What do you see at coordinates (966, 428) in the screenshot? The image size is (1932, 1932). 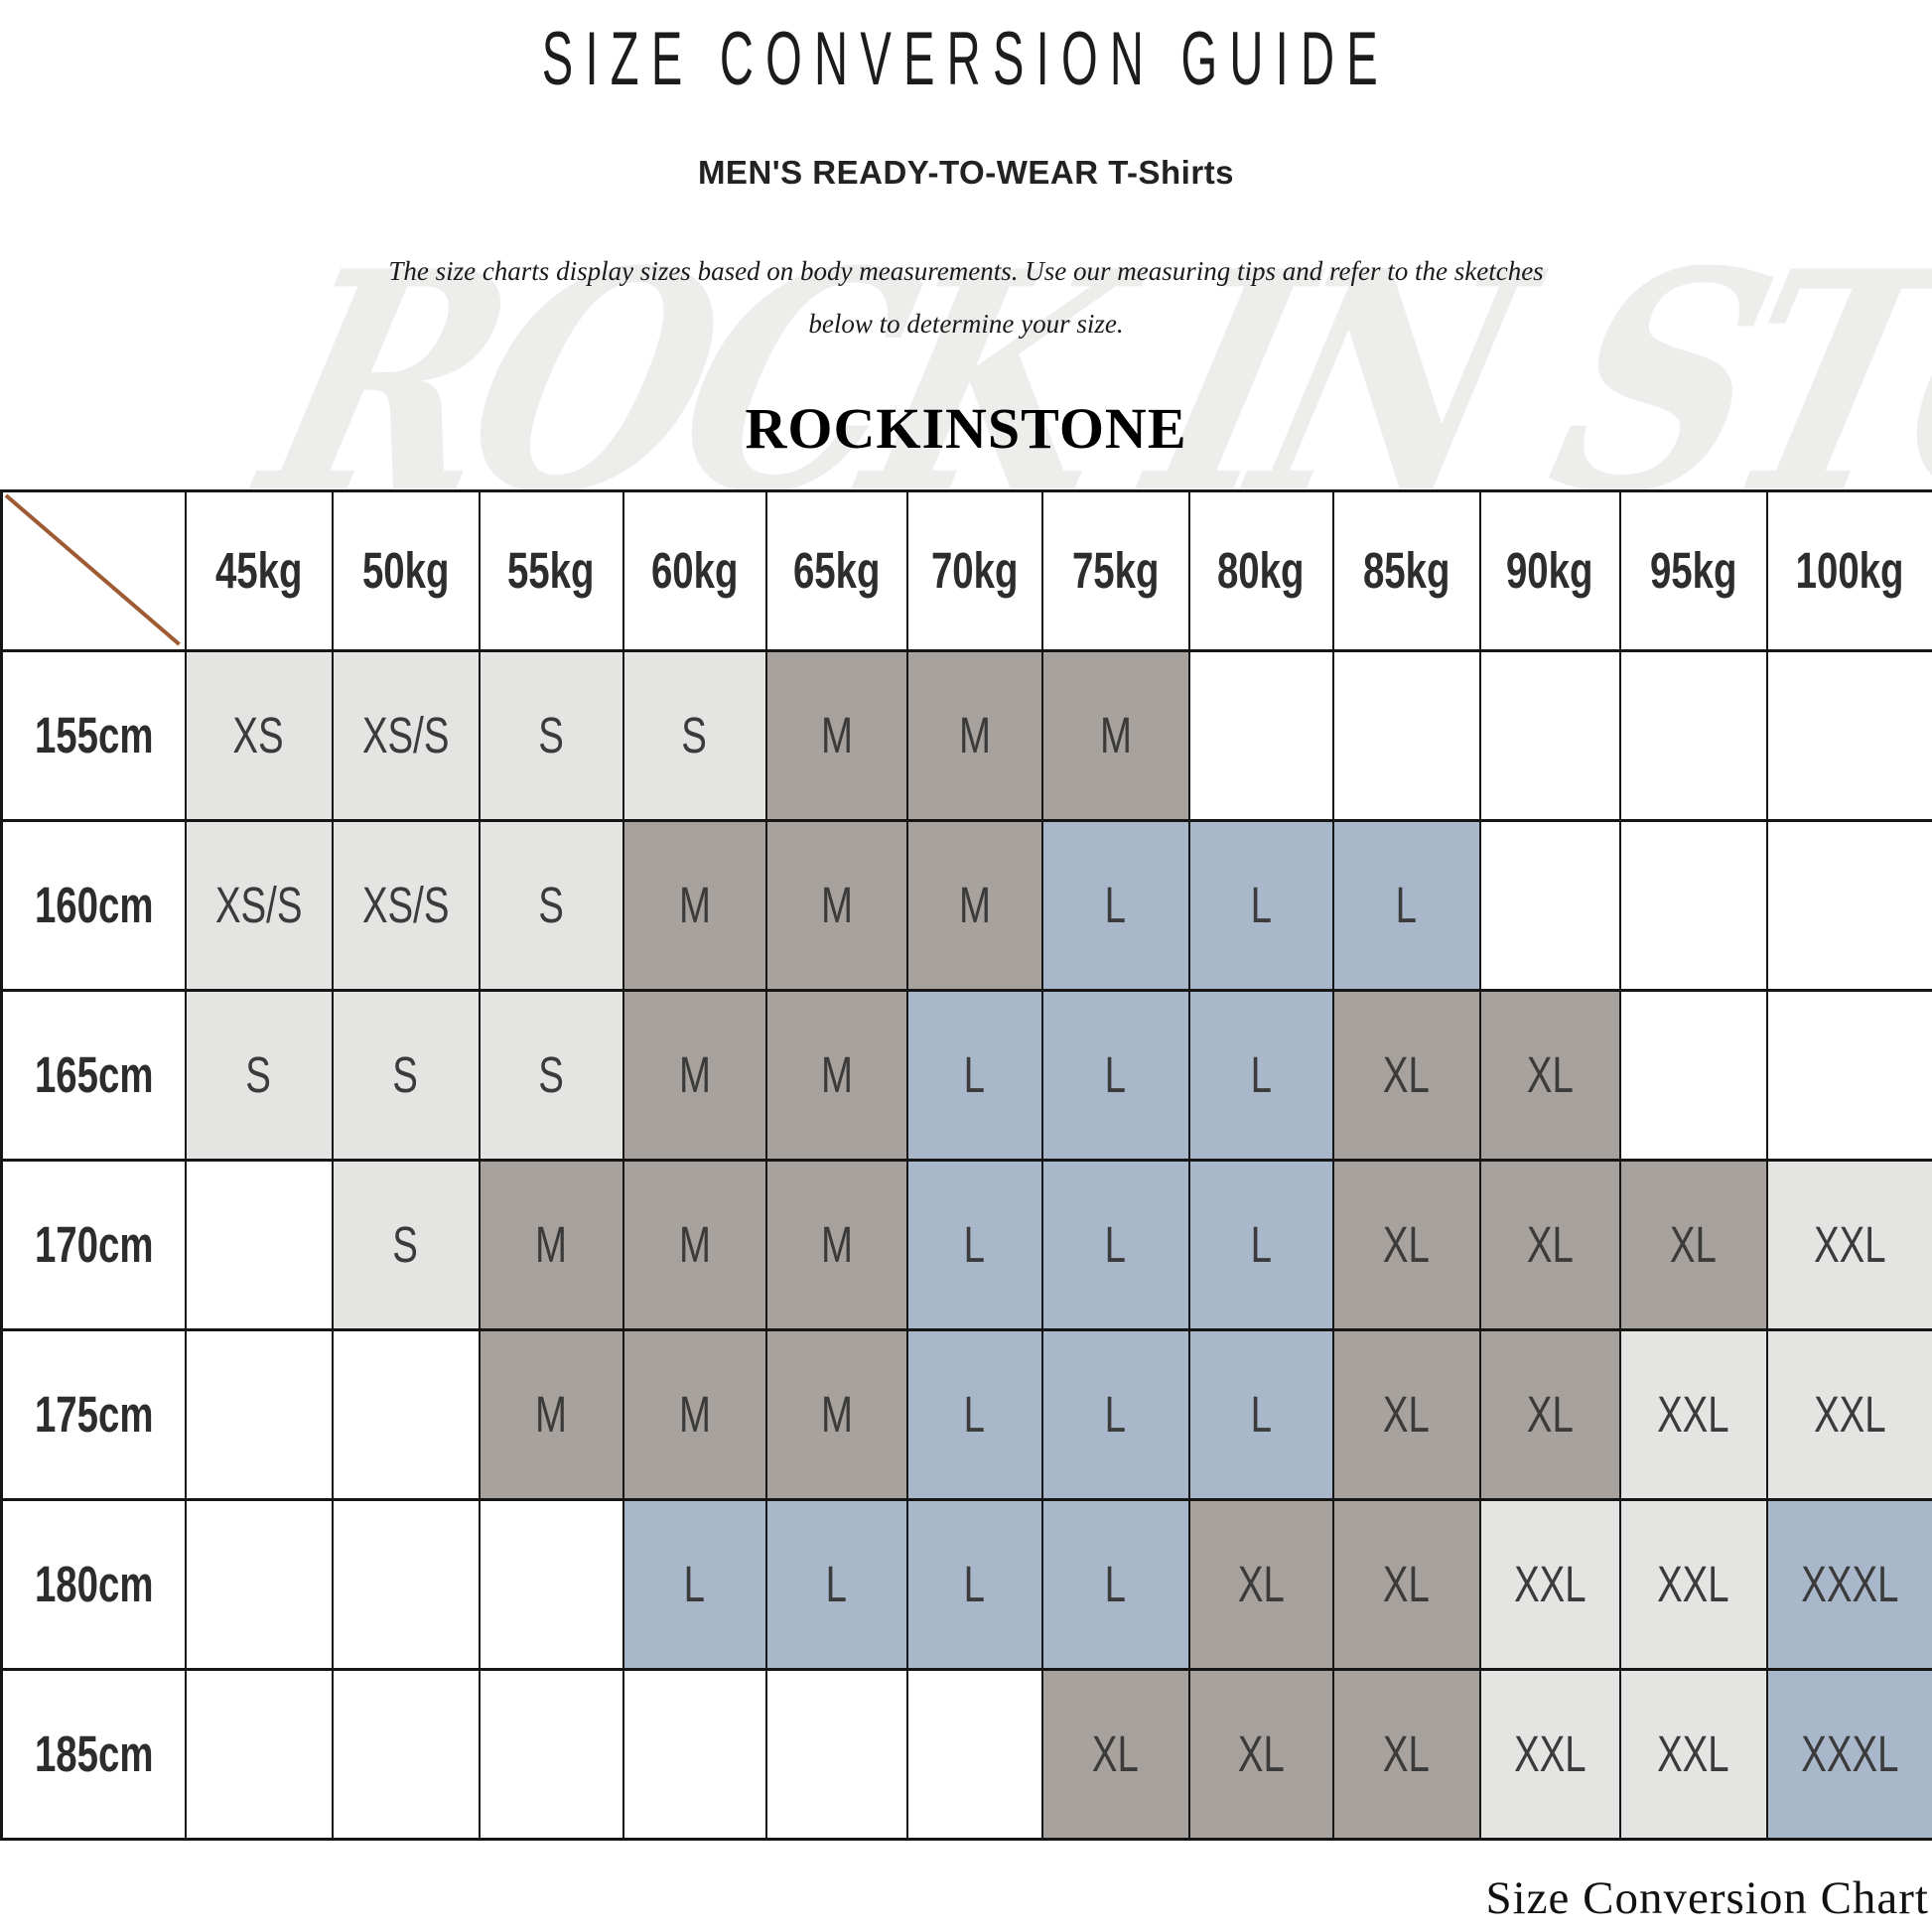 I see `brand-name: ROCKINSTONE` at bounding box center [966, 428].